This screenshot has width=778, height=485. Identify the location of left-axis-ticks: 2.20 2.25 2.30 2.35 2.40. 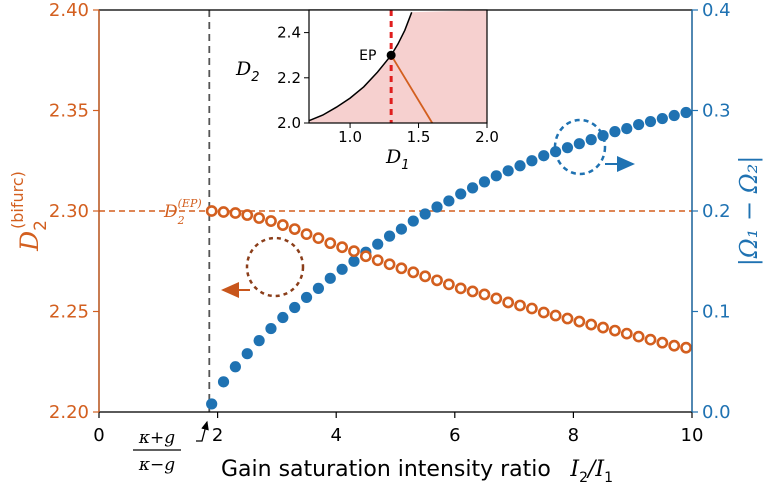
(74, 211).